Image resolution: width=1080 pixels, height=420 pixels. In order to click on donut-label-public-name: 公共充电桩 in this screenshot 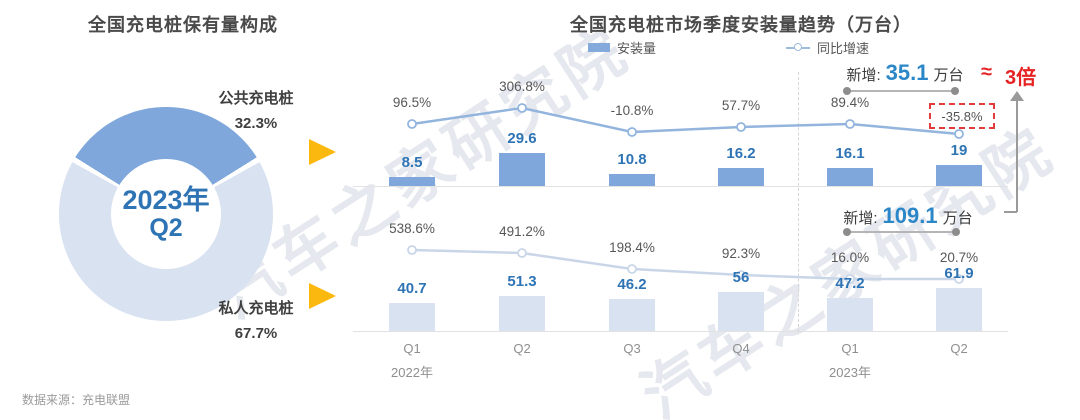, I will do `click(256, 98)`.